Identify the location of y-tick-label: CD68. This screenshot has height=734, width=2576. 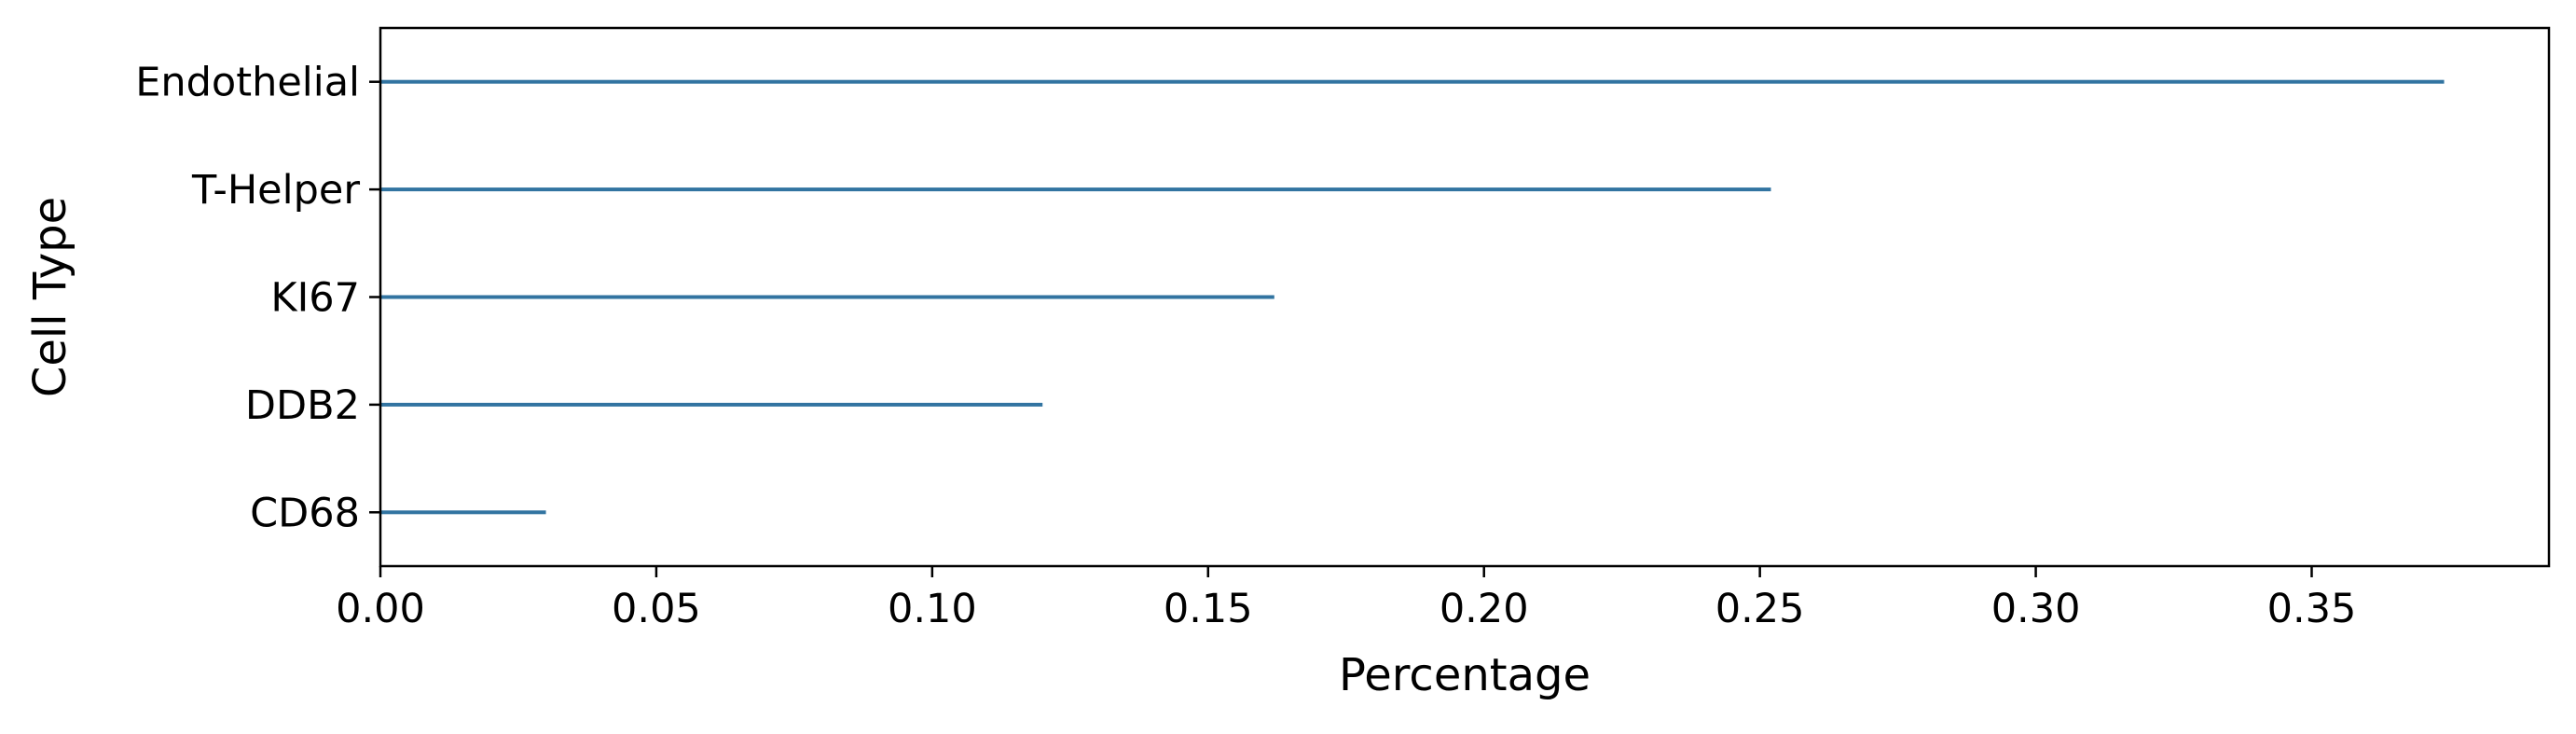
(305, 513).